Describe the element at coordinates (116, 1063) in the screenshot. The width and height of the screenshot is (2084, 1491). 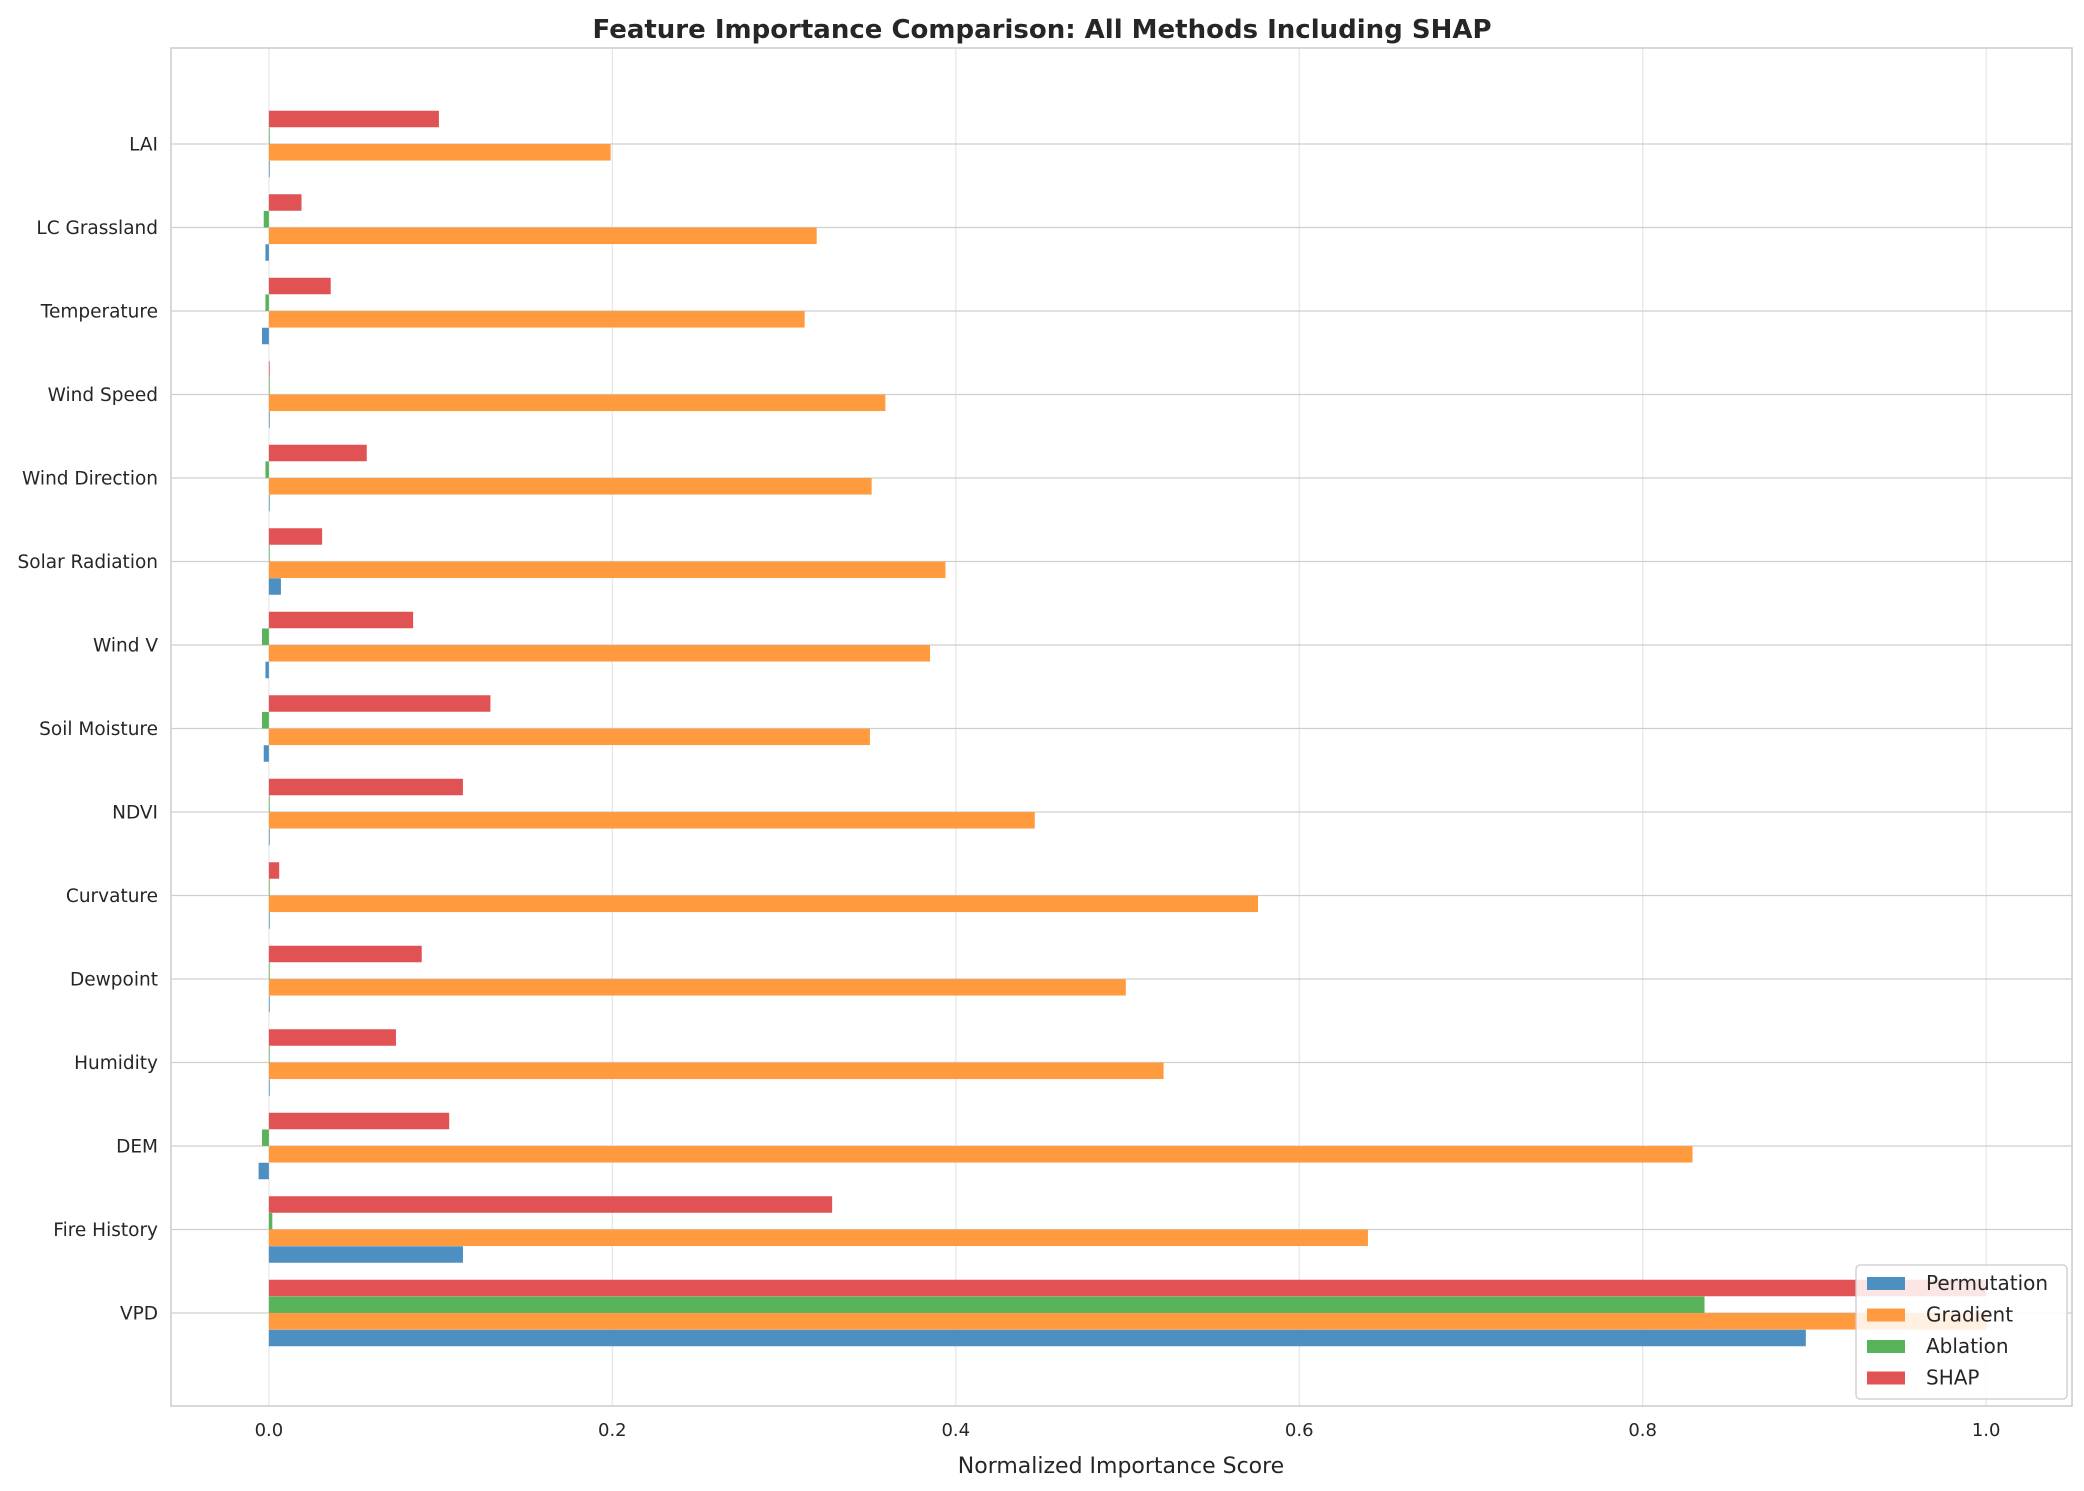
I see `y-tick-label: Humidity` at that location.